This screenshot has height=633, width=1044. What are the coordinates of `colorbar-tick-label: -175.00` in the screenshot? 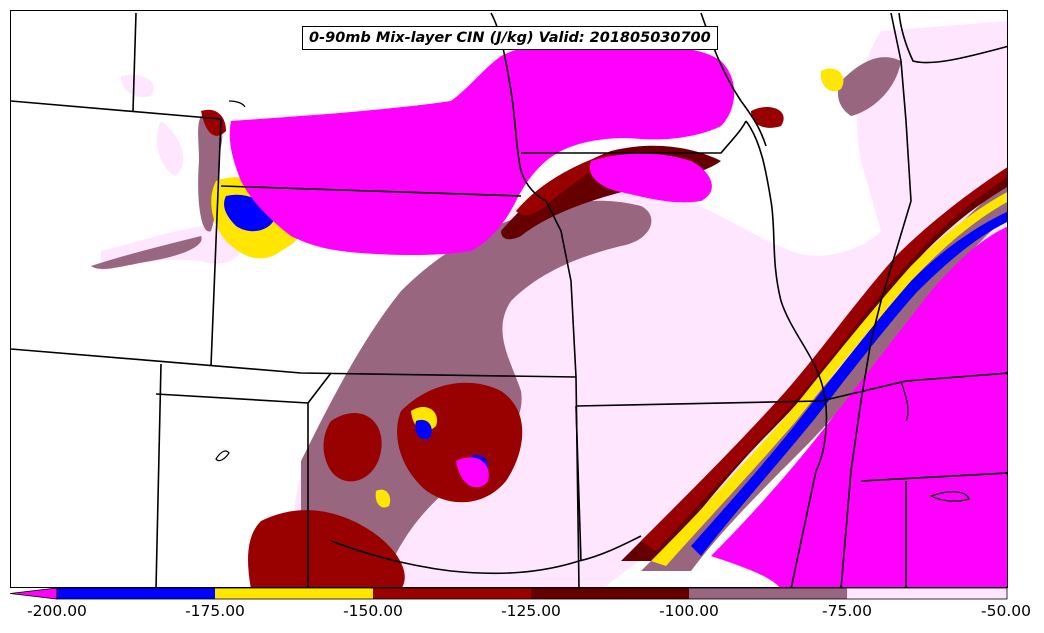 It's located at (215, 611).